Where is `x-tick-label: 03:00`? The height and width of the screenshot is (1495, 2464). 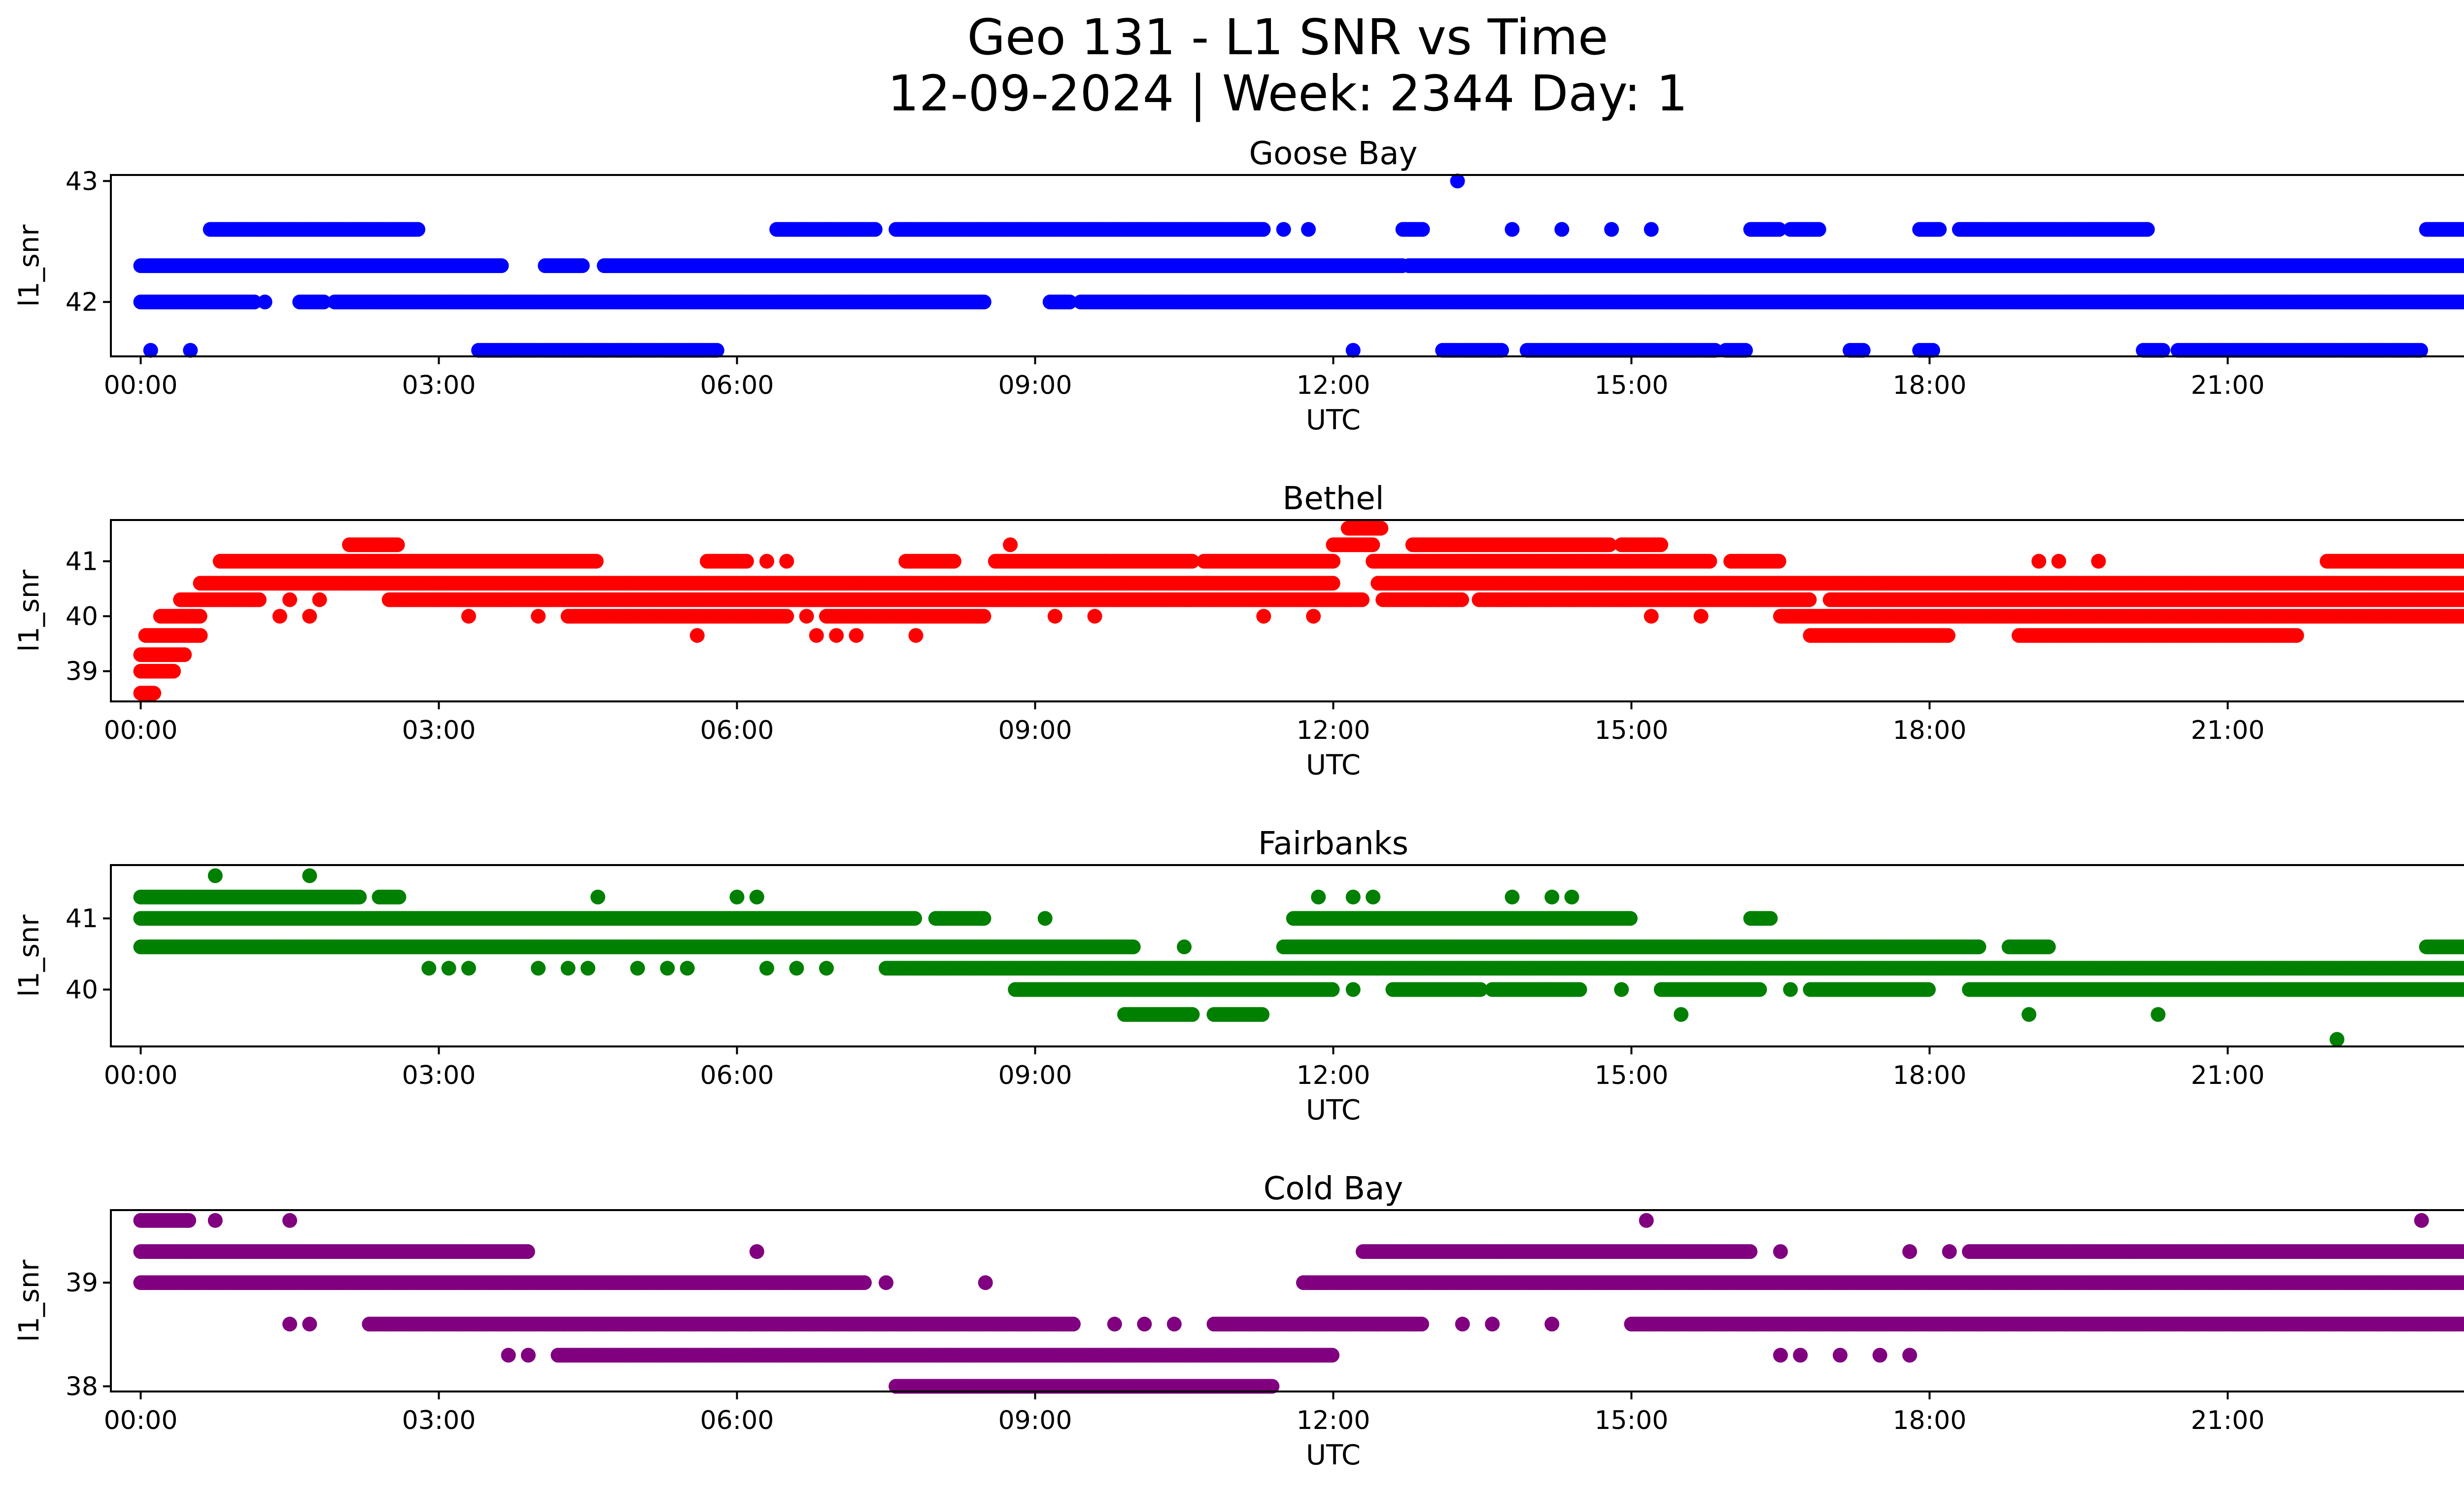
x-tick-label: 03:00 is located at coordinates (439, 385).